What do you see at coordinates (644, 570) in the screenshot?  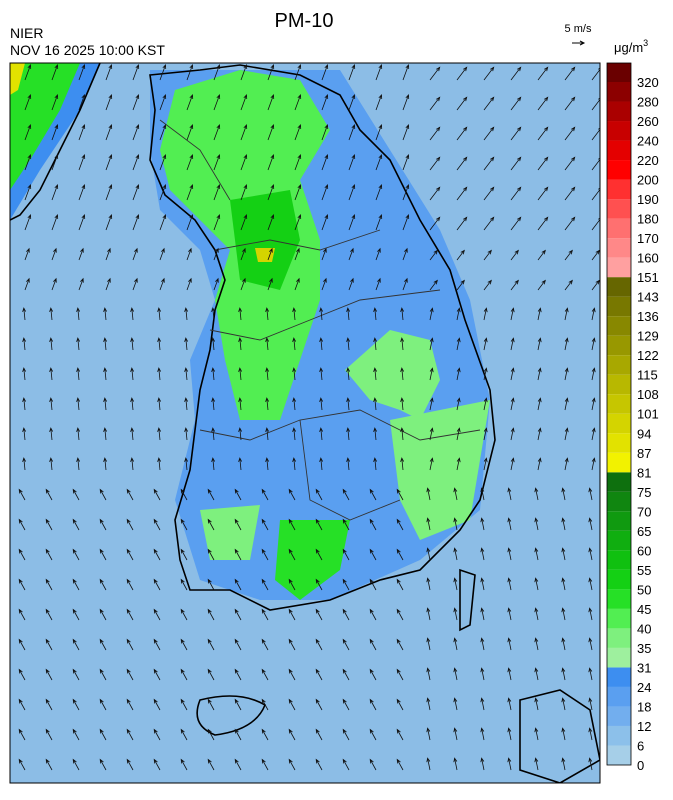 I see `colorbar-label: 55` at bounding box center [644, 570].